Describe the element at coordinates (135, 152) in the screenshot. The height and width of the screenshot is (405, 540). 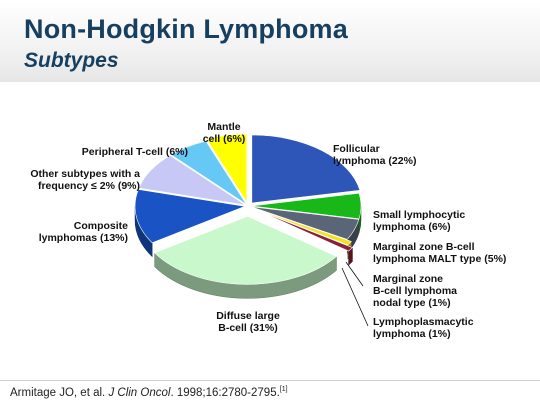
I see `slice-label-peripheral-t: Peripheral T-cell (6%)` at that location.